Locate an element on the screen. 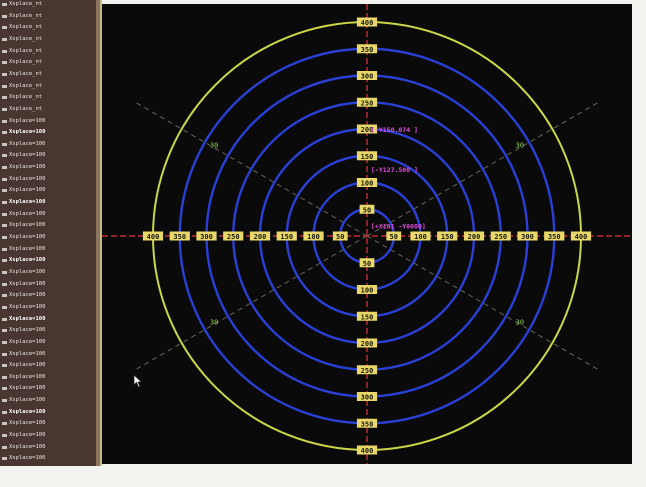 The height and width of the screenshot is (487, 646). mouse-pointer-icon is located at coordinates (138, 381).